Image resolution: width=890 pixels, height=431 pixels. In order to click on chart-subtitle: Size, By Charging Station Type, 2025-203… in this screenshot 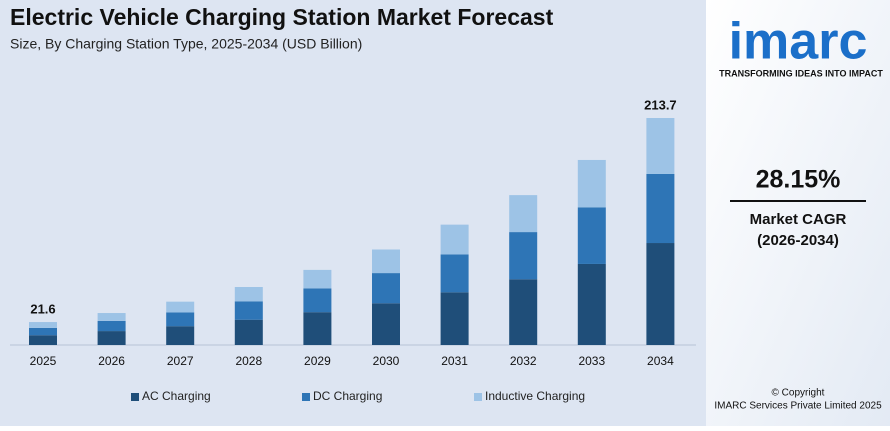, I will do `click(186, 44)`.